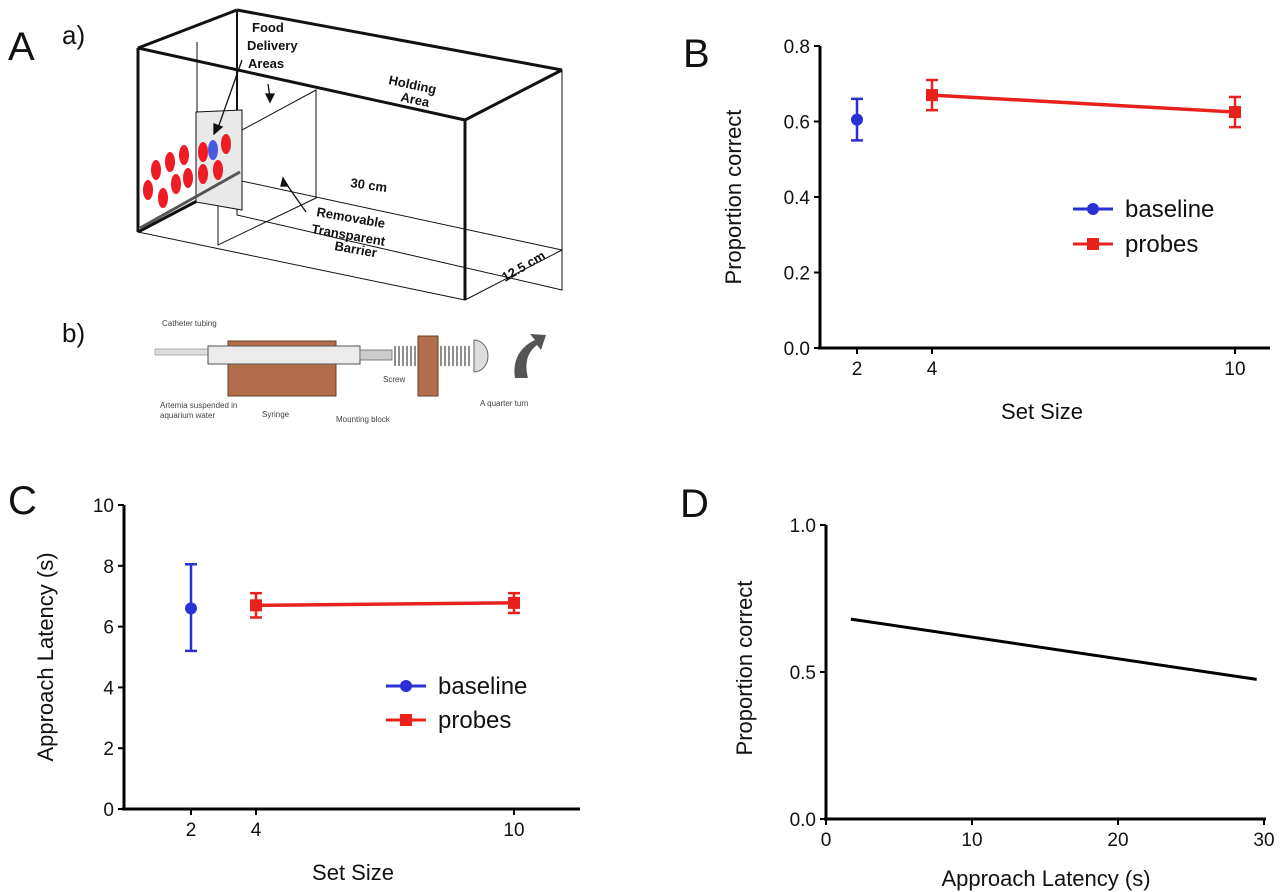 The image size is (1281, 892). I want to click on removable-barrier, so click(267, 167).